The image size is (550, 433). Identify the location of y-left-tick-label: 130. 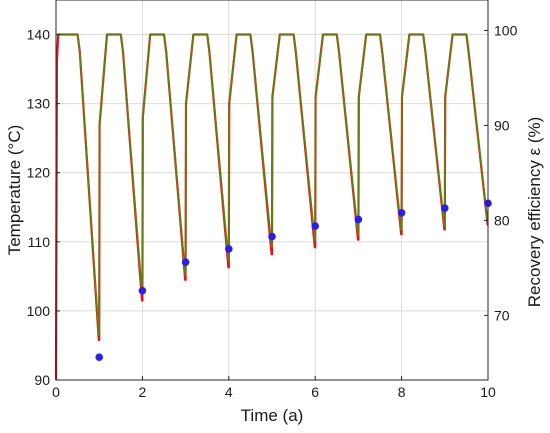
(39, 104).